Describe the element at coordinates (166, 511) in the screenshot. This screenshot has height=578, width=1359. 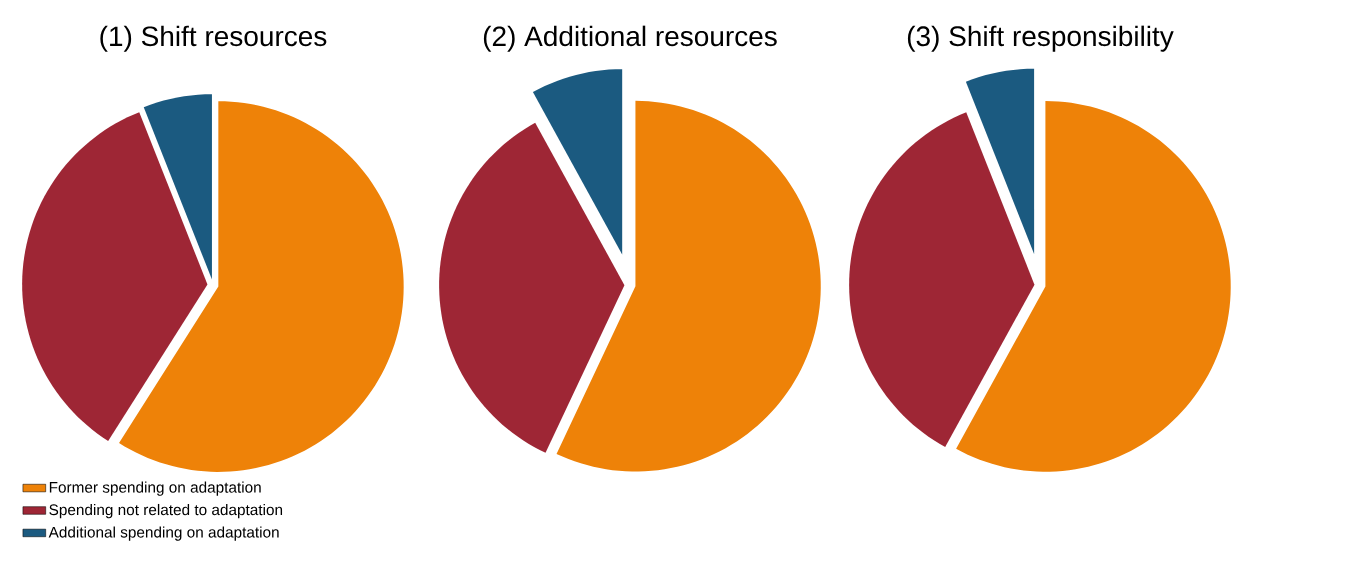
I see `legend-label: Spending not related to adaptation` at that location.